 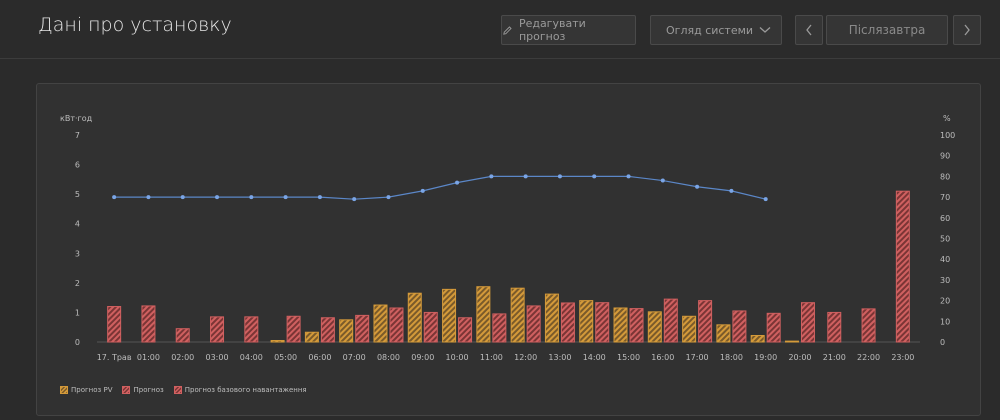 What do you see at coordinates (216, 357) in the screenshot?
I see `x-tick-label: 03:00` at bounding box center [216, 357].